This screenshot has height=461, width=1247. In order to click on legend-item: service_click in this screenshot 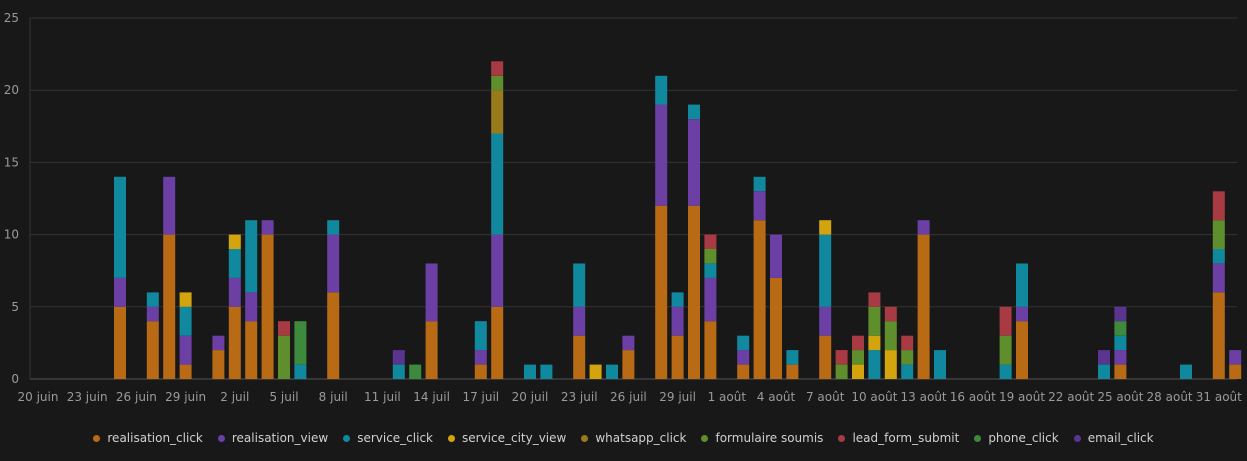, I will do `click(388, 438)`.